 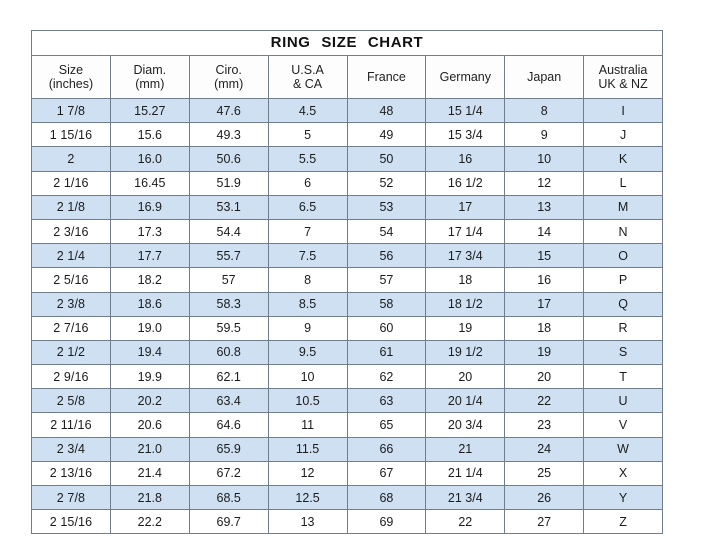 What do you see at coordinates (544, 377) in the screenshot?
I see `cell-japan: 20` at bounding box center [544, 377].